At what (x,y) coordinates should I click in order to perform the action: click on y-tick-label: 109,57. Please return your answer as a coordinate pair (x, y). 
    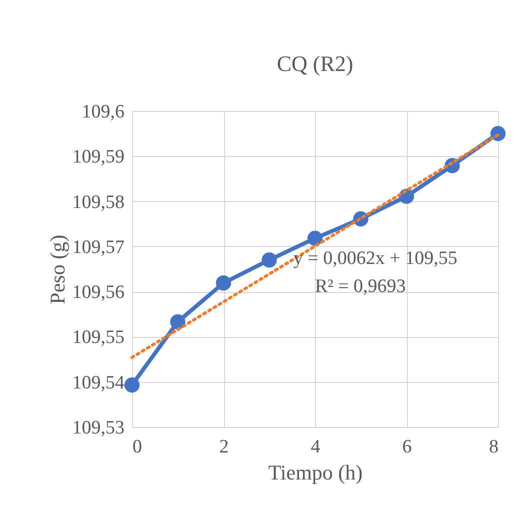
    Looking at the image, I should click on (98, 247).